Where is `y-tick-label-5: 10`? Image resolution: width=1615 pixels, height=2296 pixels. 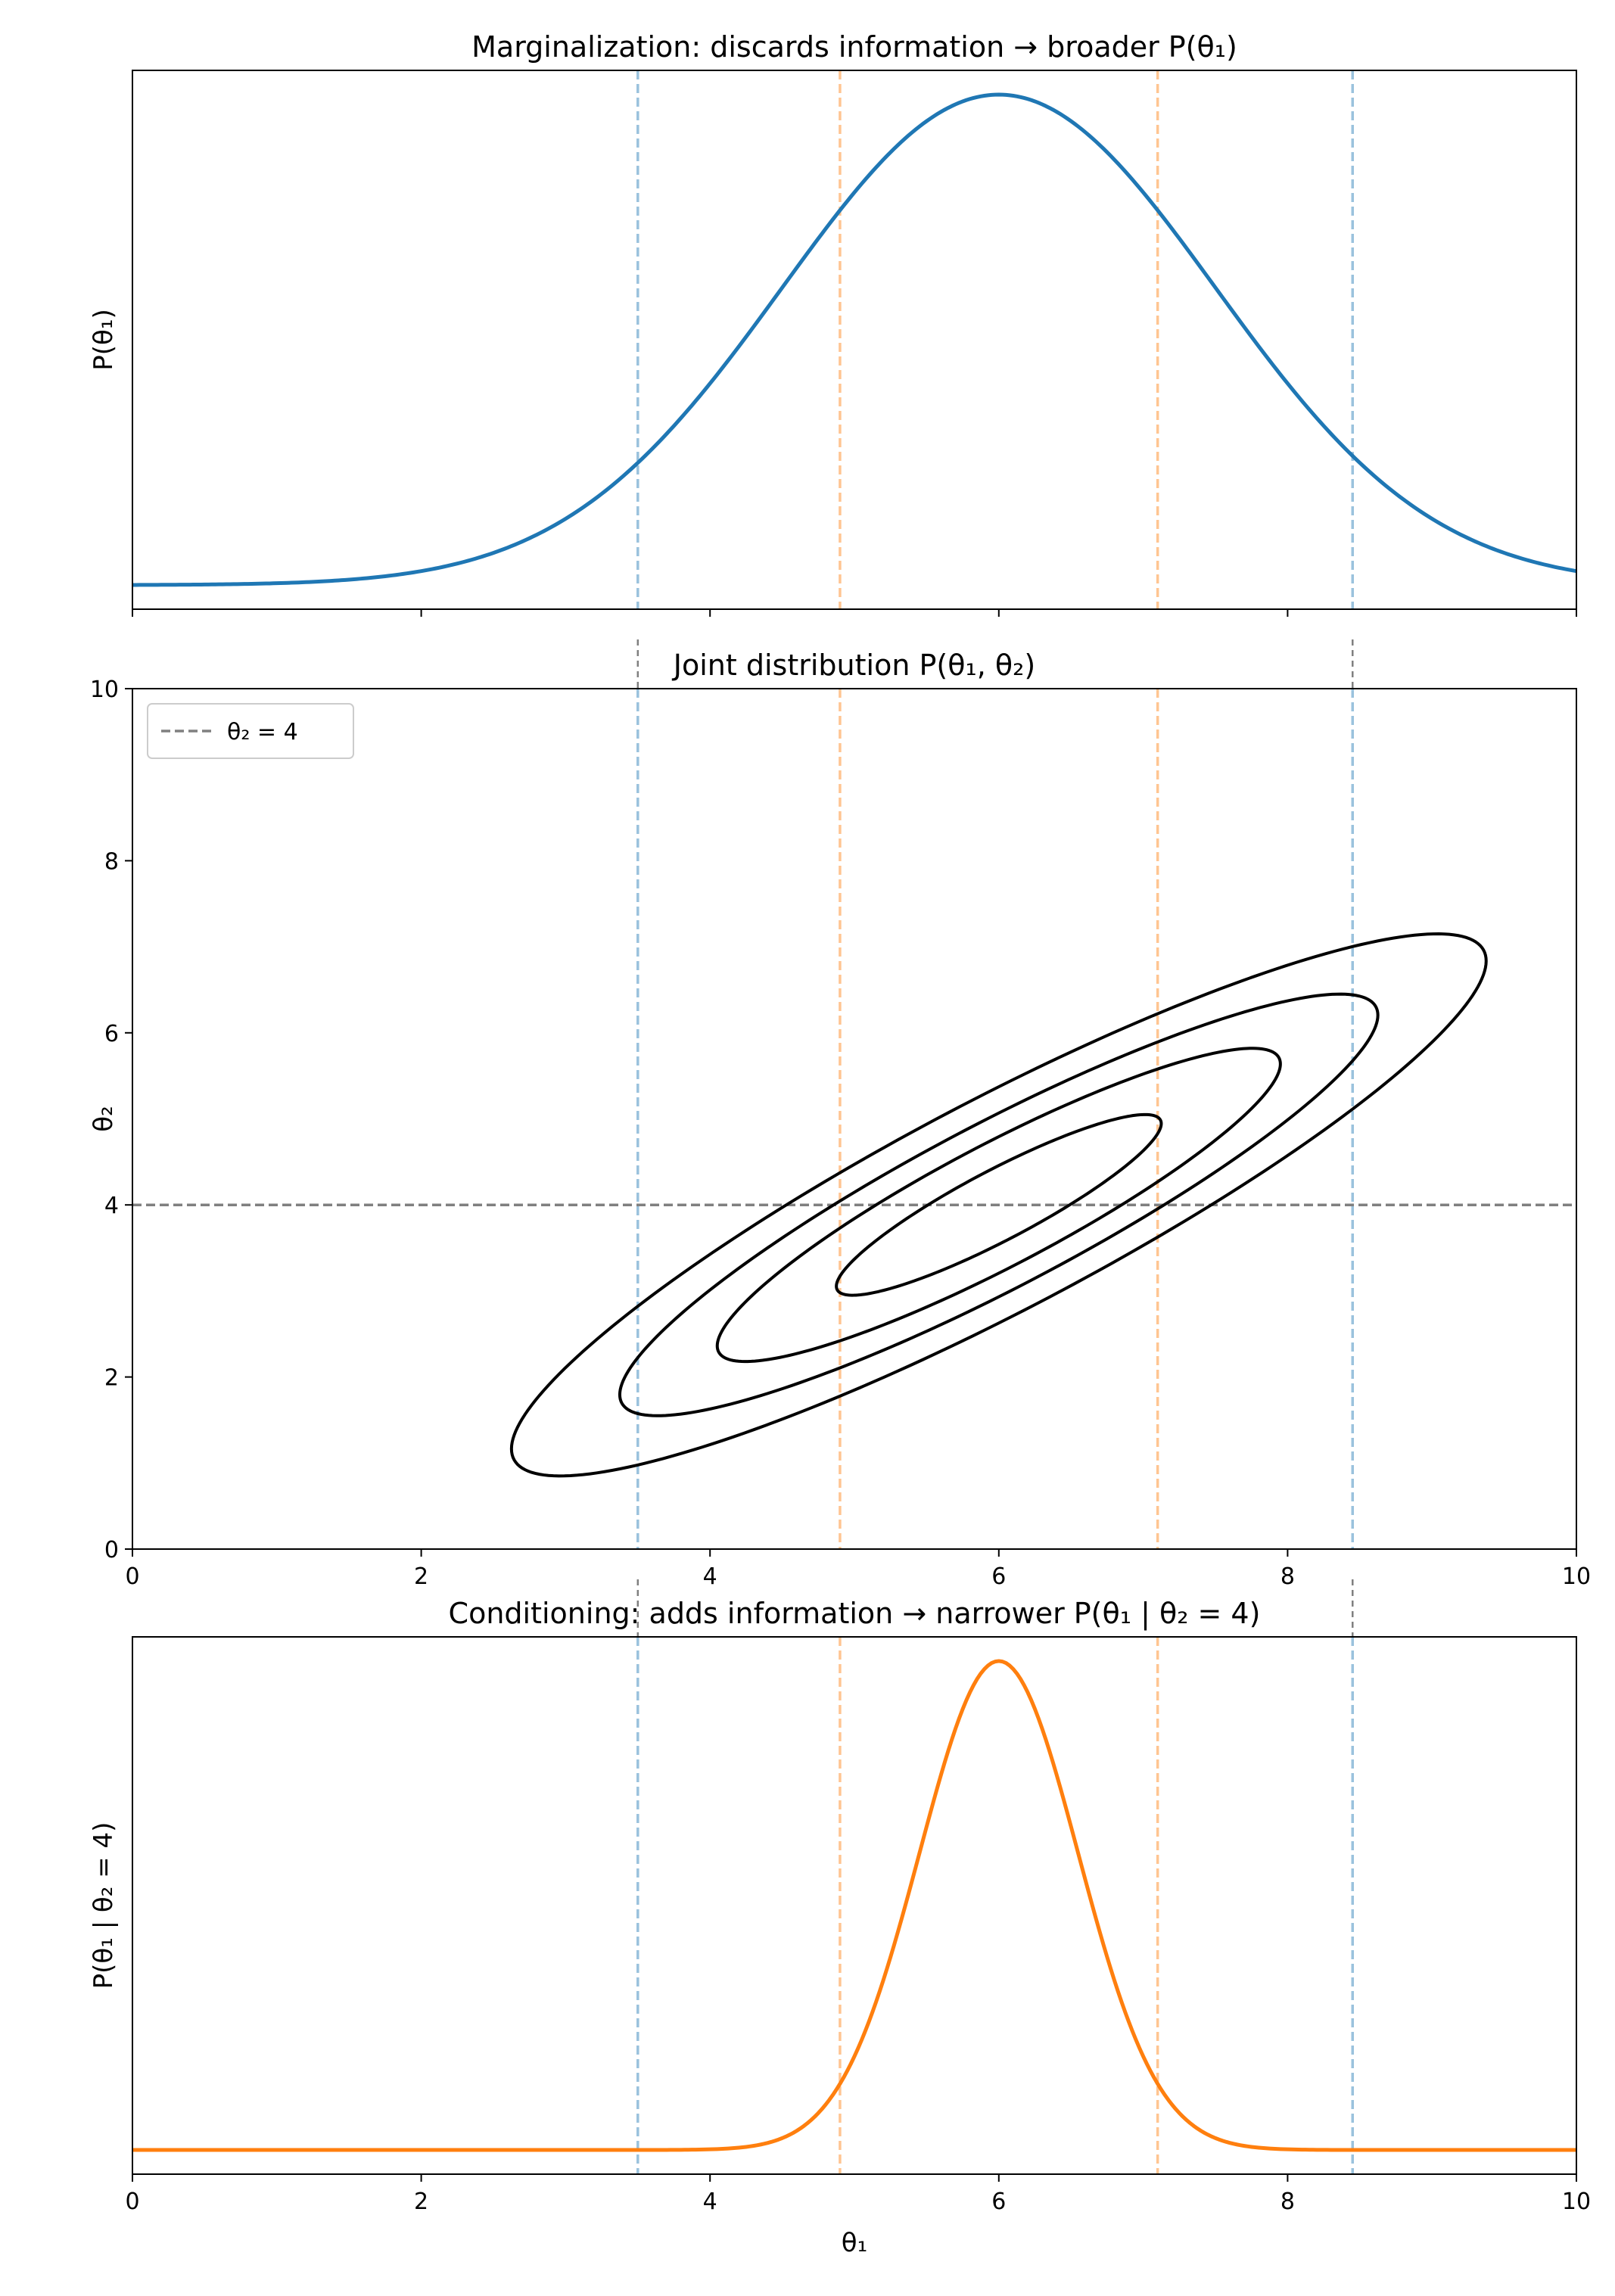
y-tick-label-5: 10 is located at coordinates (104, 690).